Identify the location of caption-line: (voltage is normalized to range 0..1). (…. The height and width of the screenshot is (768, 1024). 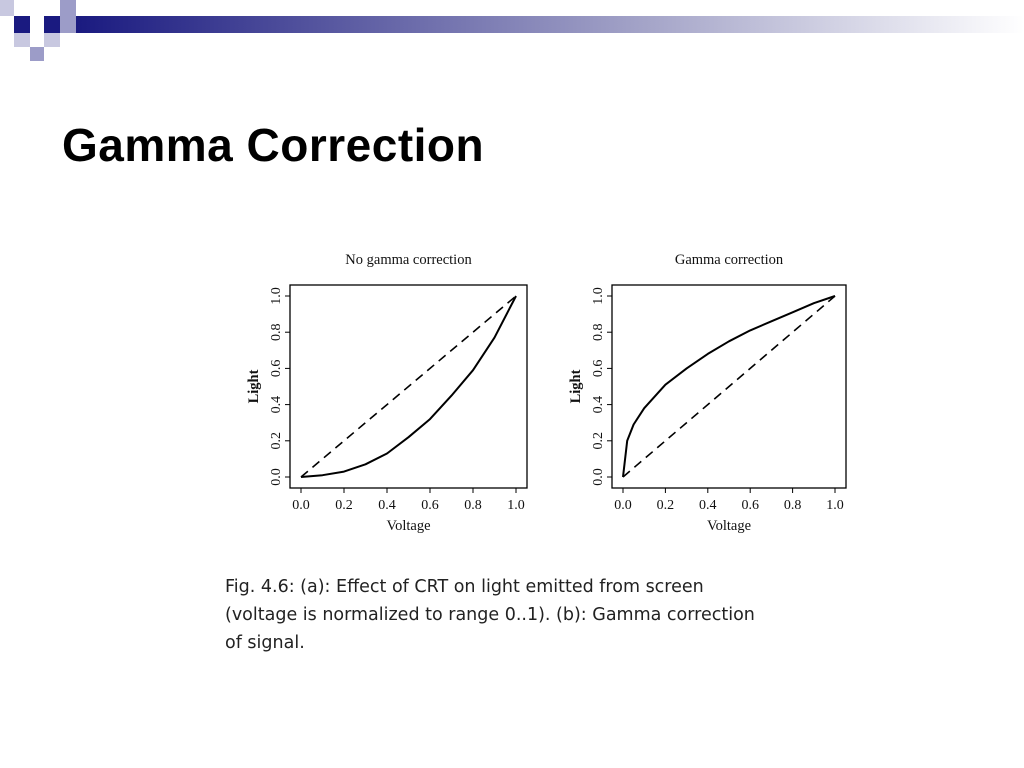
(490, 615).